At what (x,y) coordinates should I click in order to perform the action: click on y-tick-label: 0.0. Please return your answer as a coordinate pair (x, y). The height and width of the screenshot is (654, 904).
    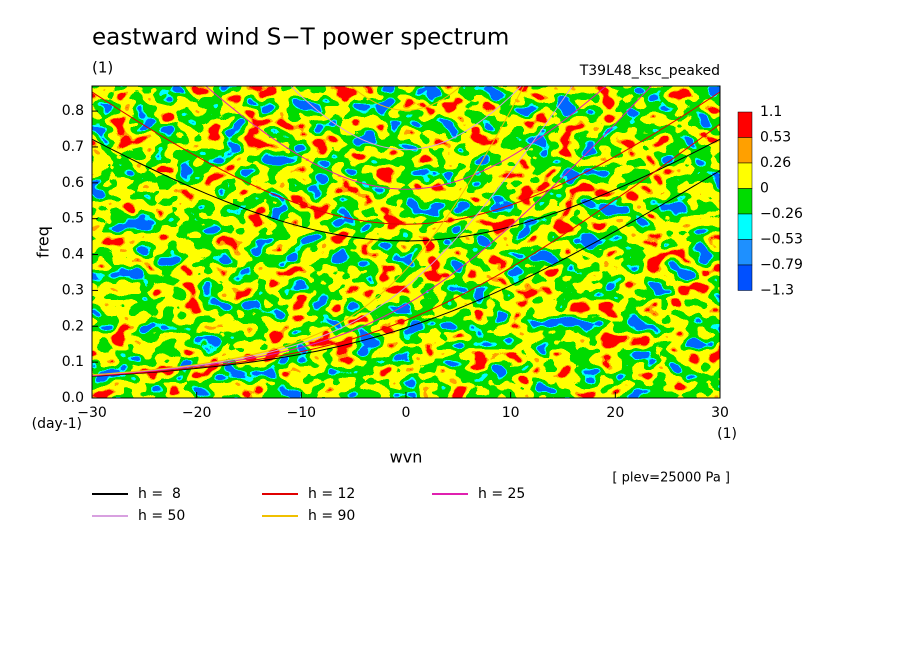
    Looking at the image, I should click on (73, 398).